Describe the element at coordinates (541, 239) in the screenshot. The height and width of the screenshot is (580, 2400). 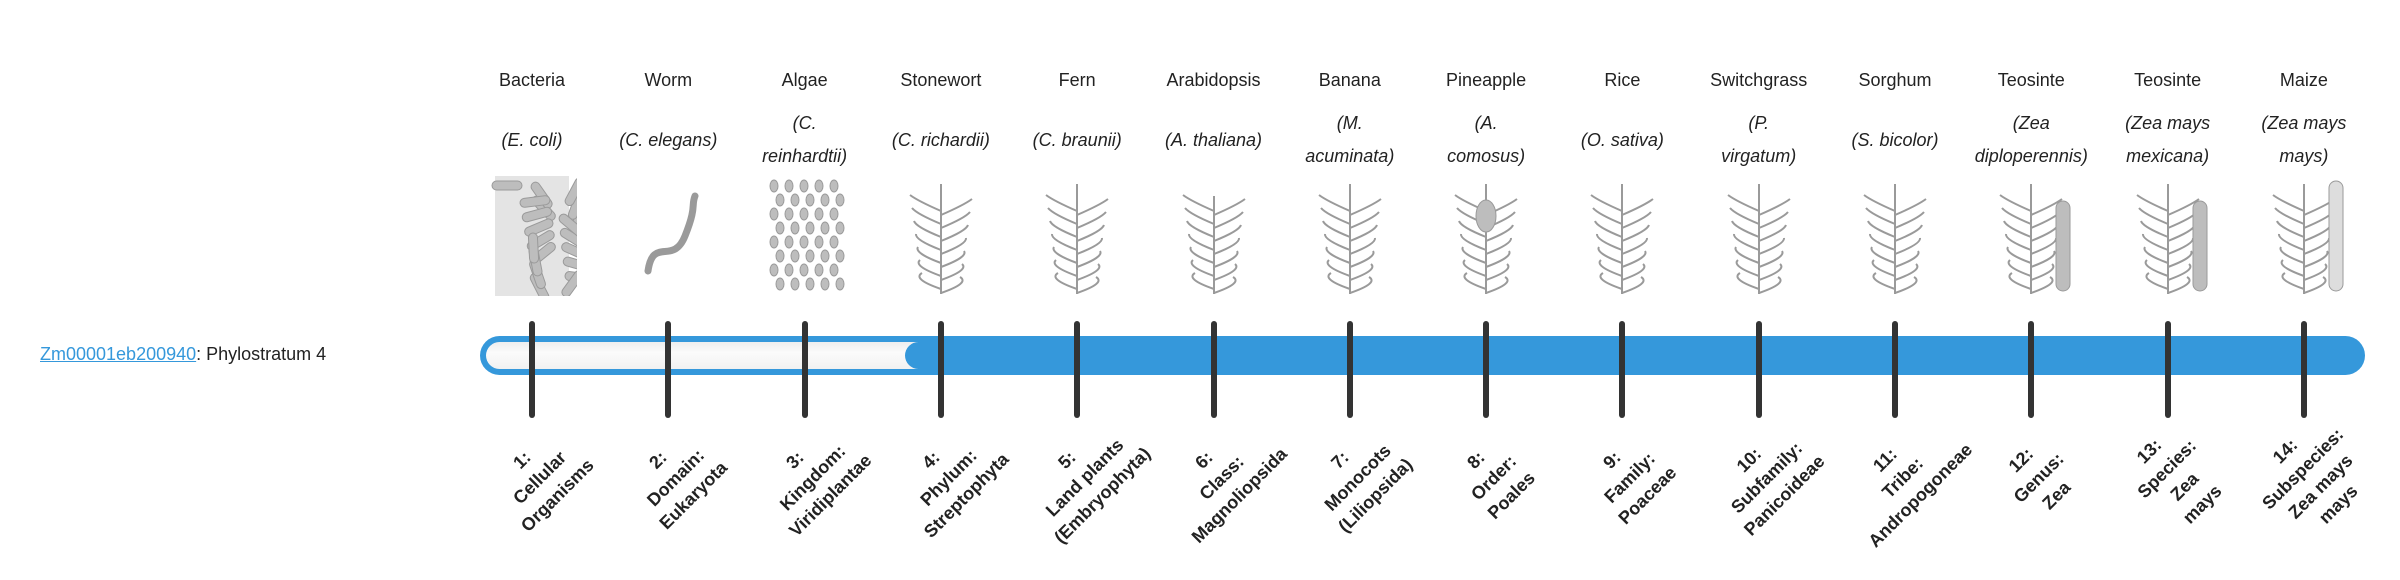
I see `bacteria-icon` at that location.